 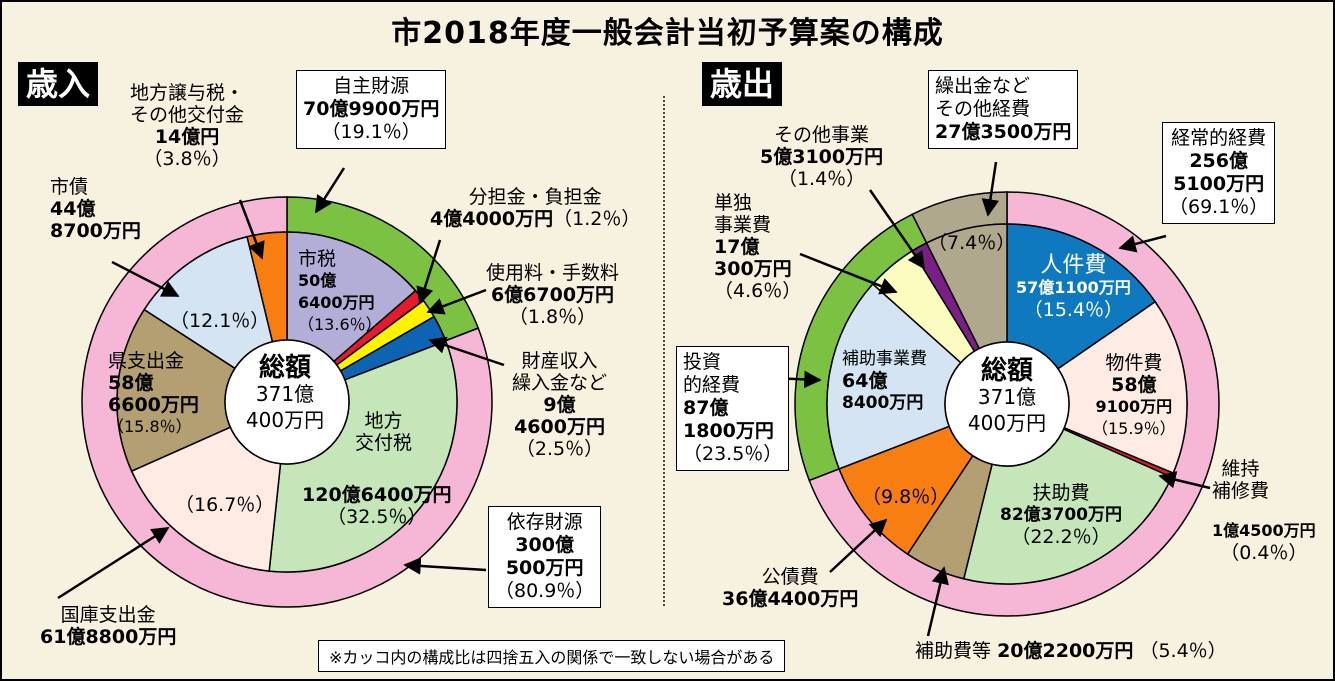 What do you see at coordinates (1241, 480) in the screenshot?
I see `iji-label: 維持 補修費` at bounding box center [1241, 480].